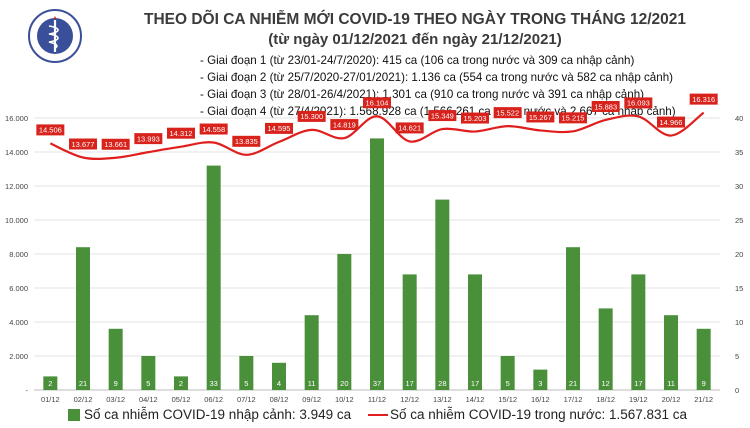 This screenshot has height=428, width=750. What do you see at coordinates (218, 414) in the screenshot?
I see `legend-bar-label: Số ca nhiễm COVID-19 nhập cảnh: 3.949 ca` at bounding box center [218, 414].